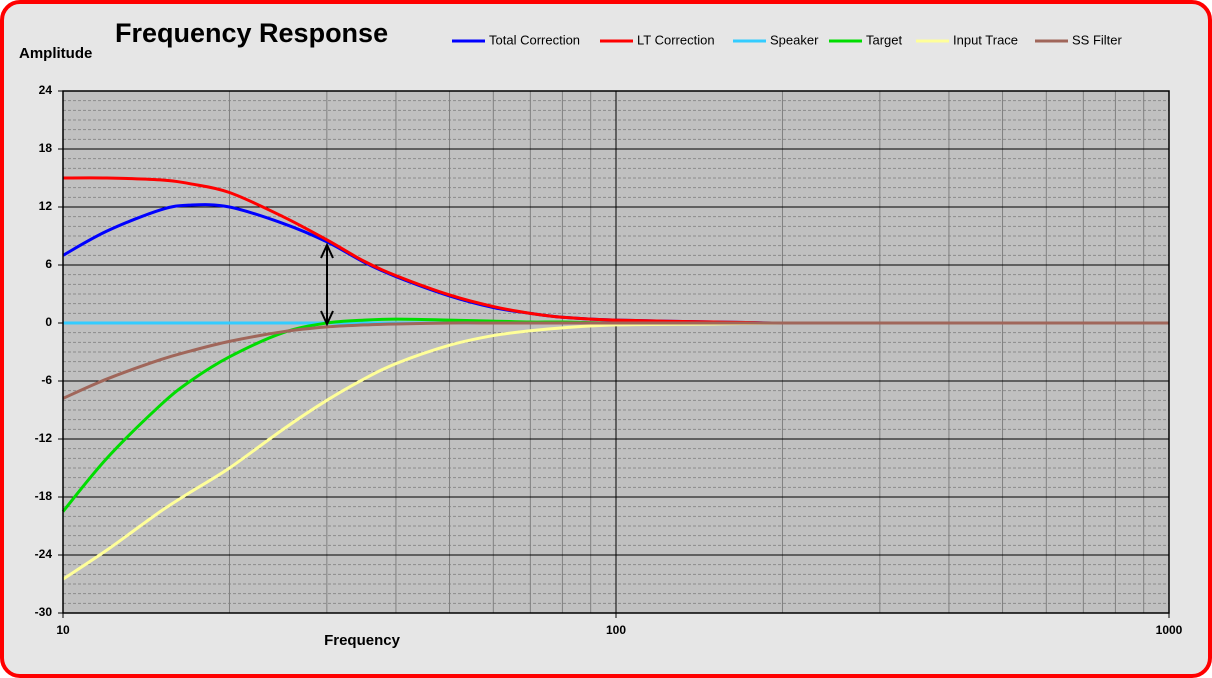  What do you see at coordinates (1169, 630) in the screenshot?
I see `x-tick-label: 1000` at bounding box center [1169, 630].